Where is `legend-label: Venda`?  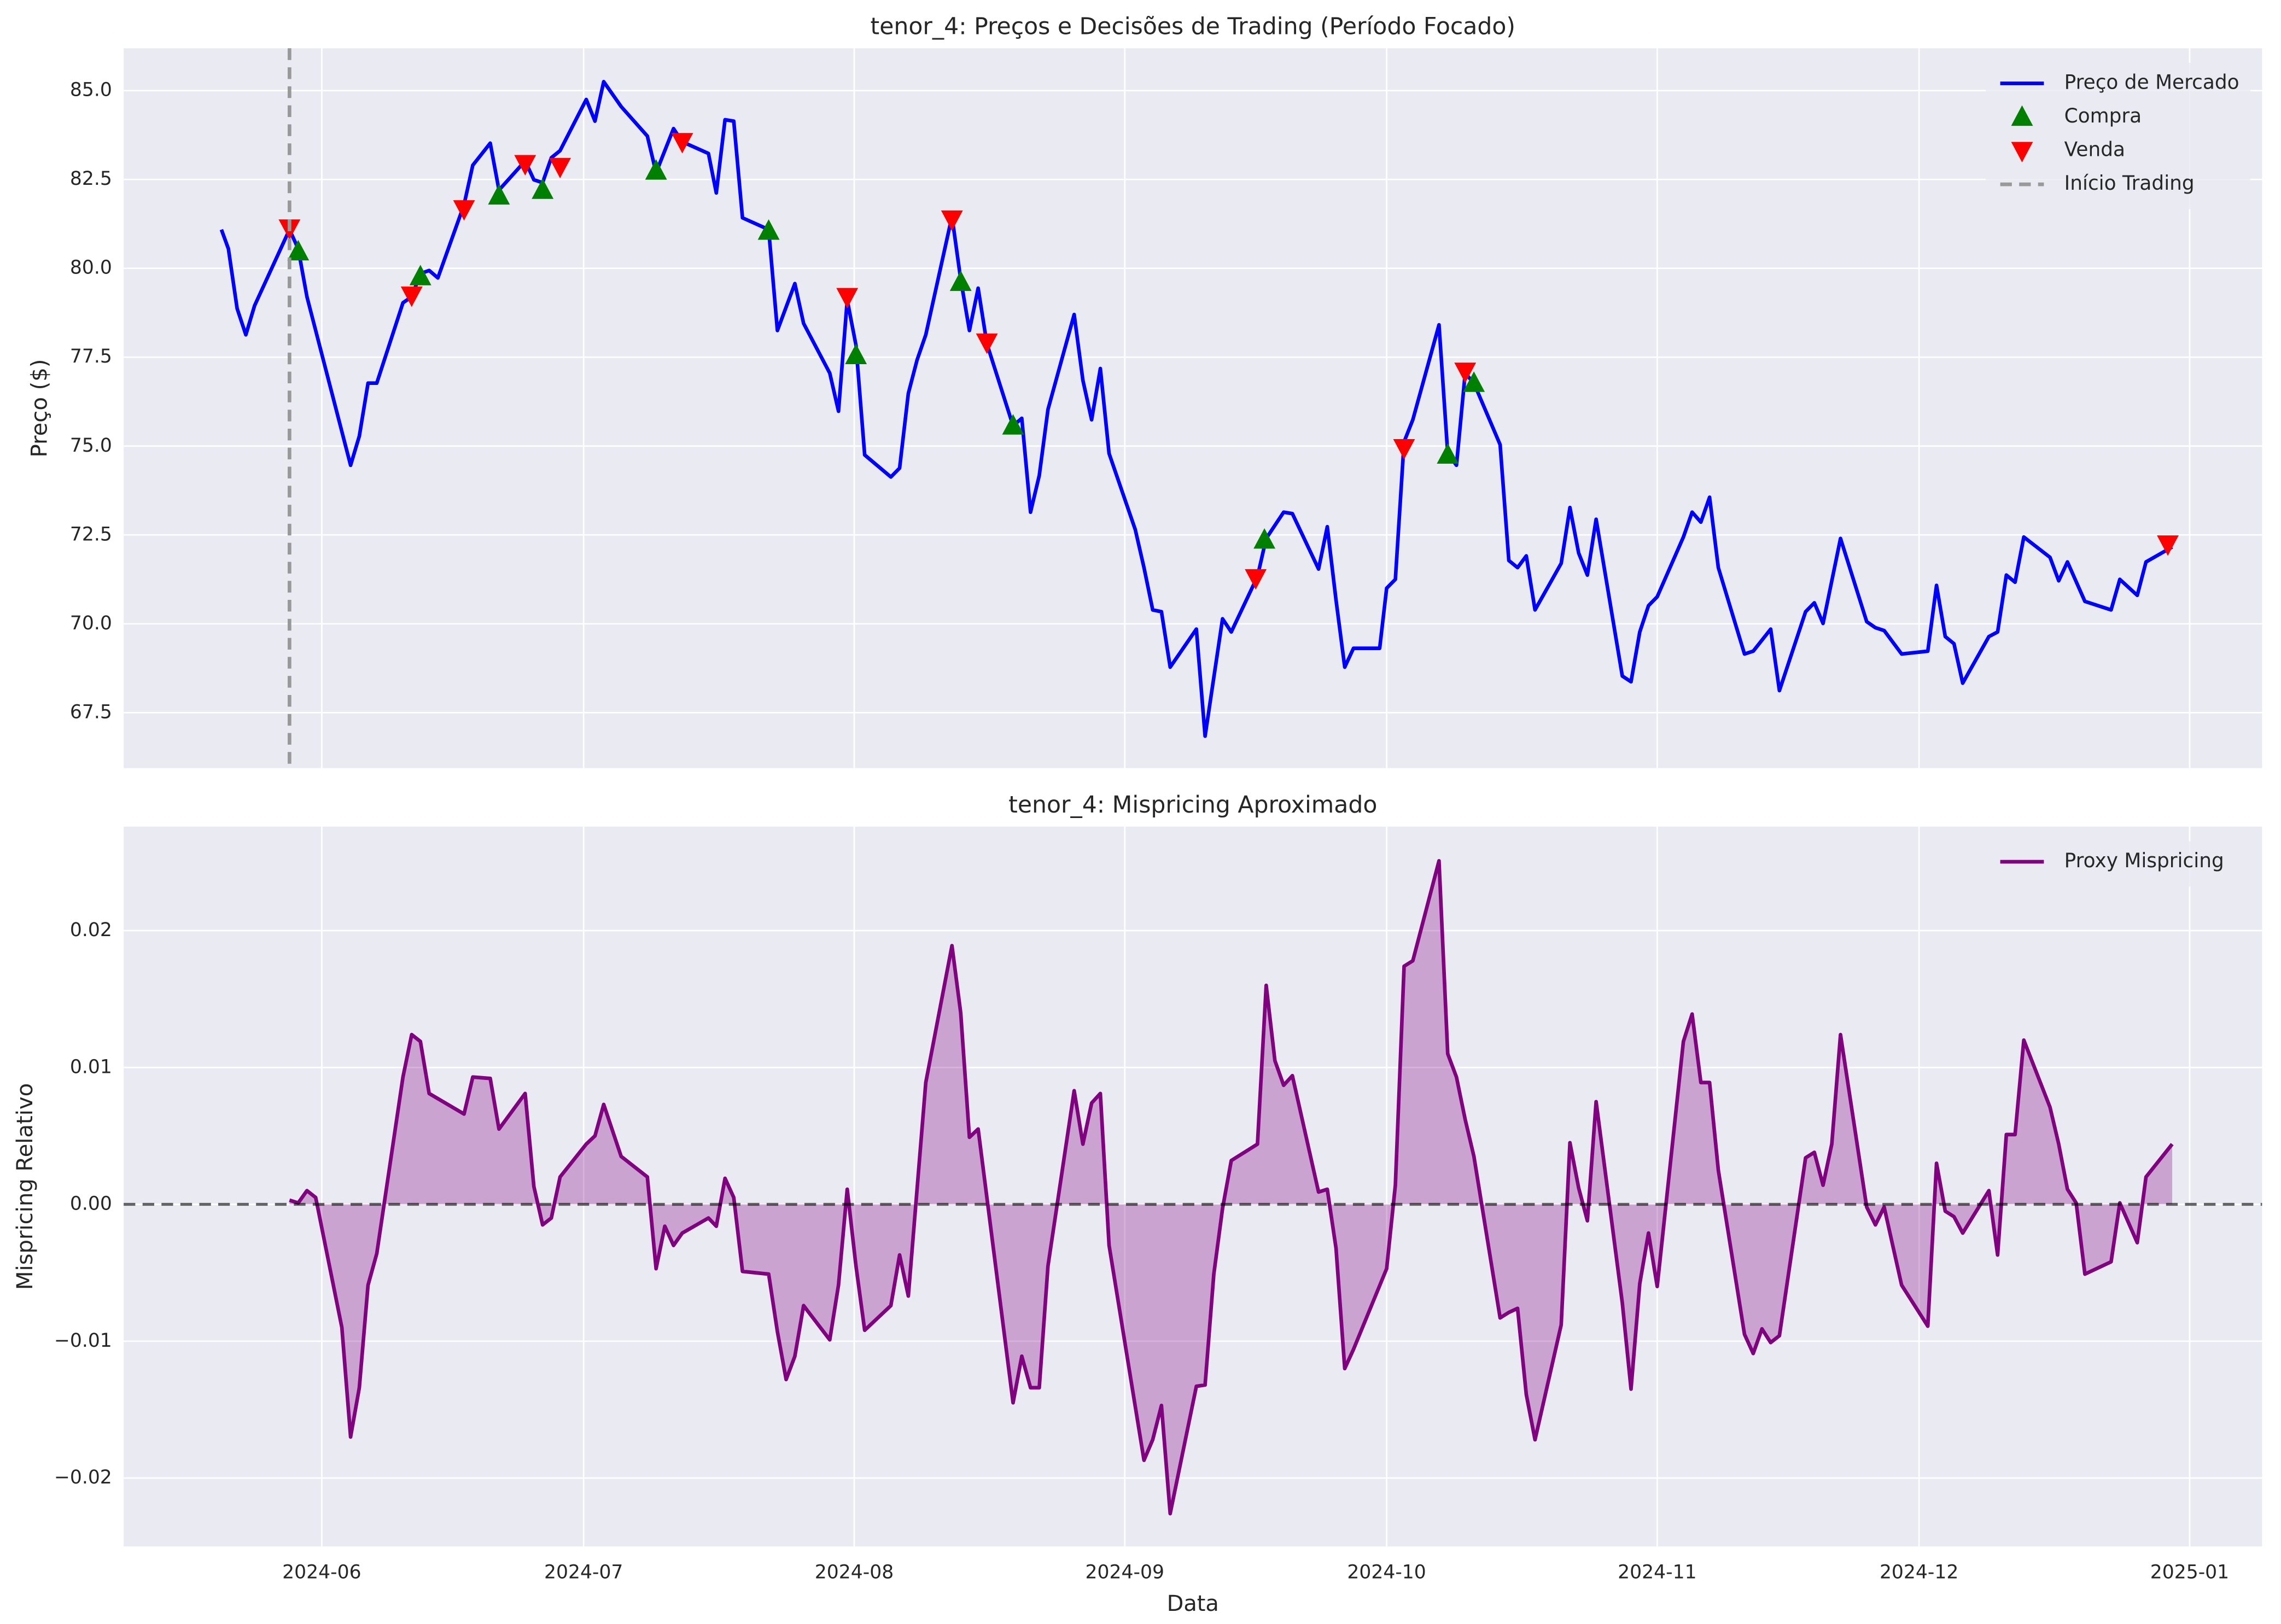 legend-label: Venda is located at coordinates (2095, 150).